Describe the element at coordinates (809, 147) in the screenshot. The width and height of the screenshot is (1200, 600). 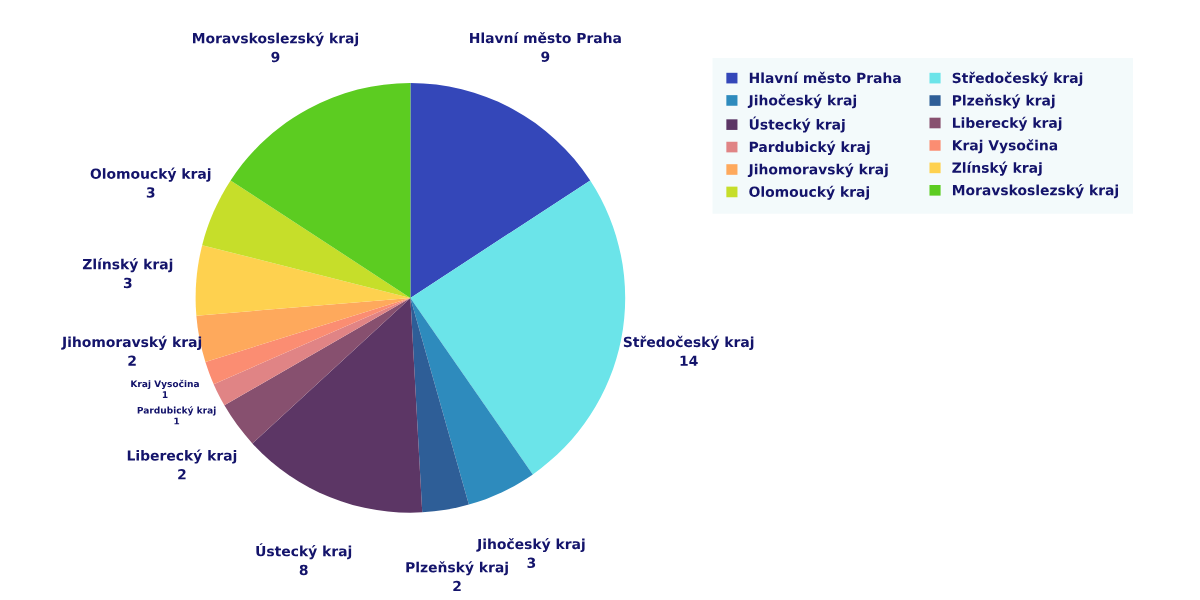
I see `legend-label: Pardubický kraj` at that location.